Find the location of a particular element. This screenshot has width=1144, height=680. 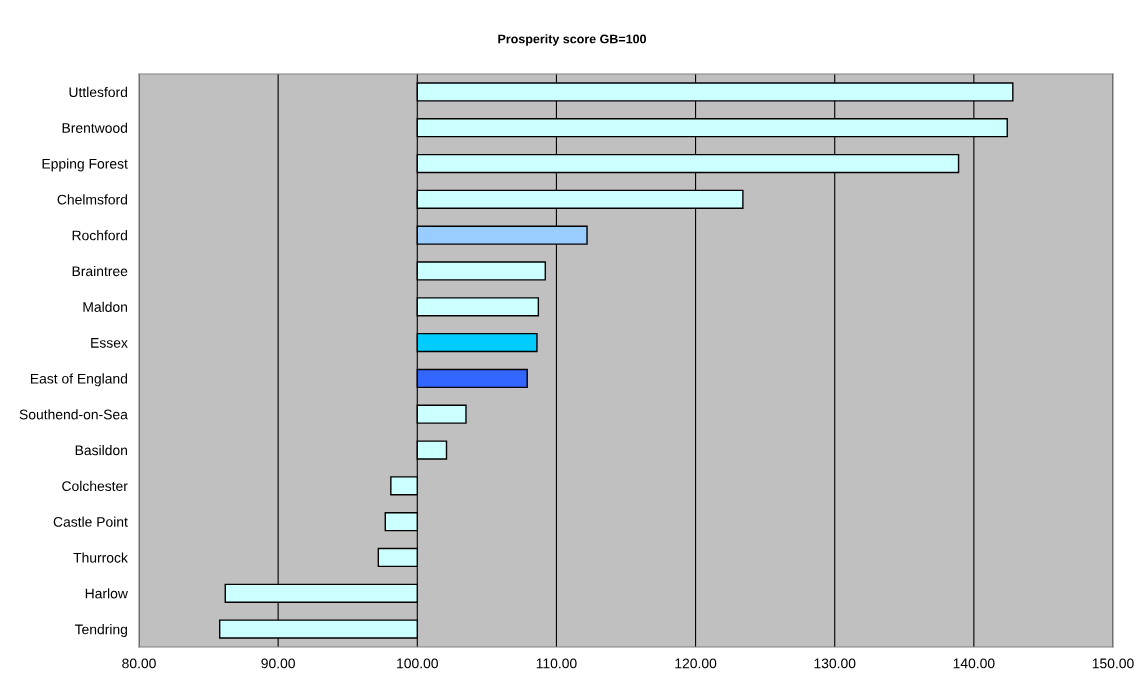

y-tick-label: Maldon is located at coordinates (105, 306).